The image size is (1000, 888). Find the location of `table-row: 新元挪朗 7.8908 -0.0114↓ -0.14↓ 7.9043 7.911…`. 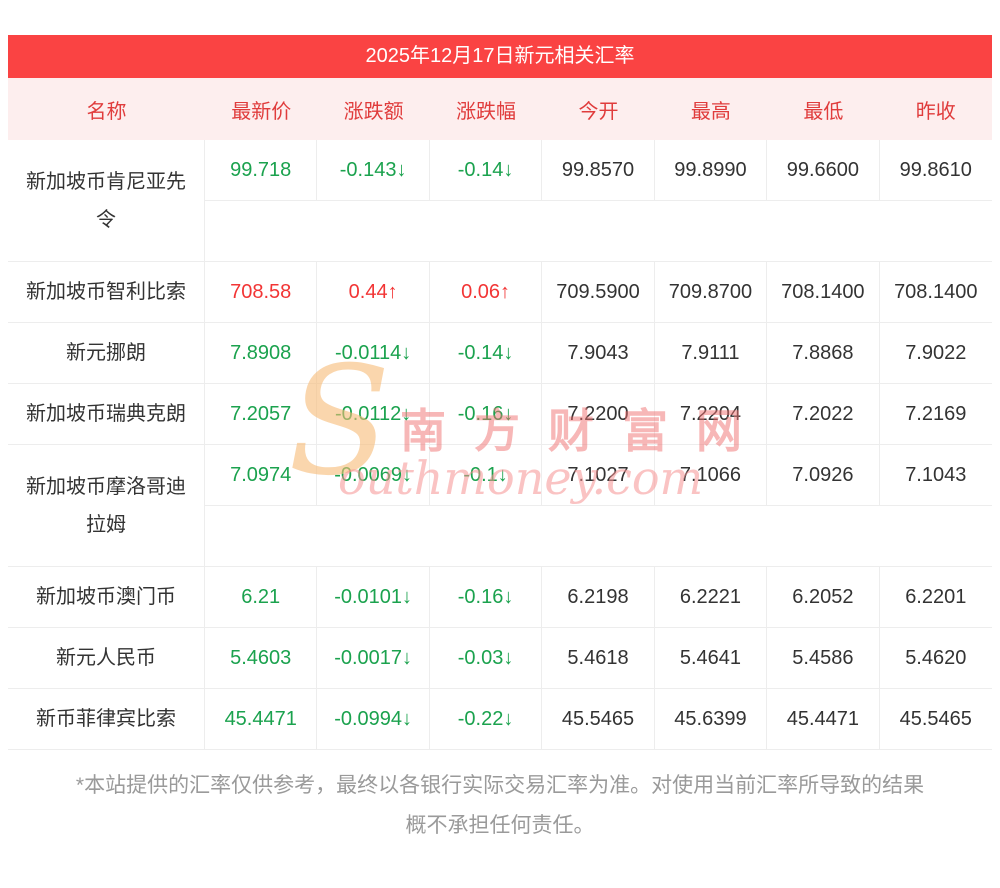

table-row: 新元挪朗 7.8908 -0.0114↓ -0.14↓ 7.9043 7.911… is located at coordinates (500, 353).